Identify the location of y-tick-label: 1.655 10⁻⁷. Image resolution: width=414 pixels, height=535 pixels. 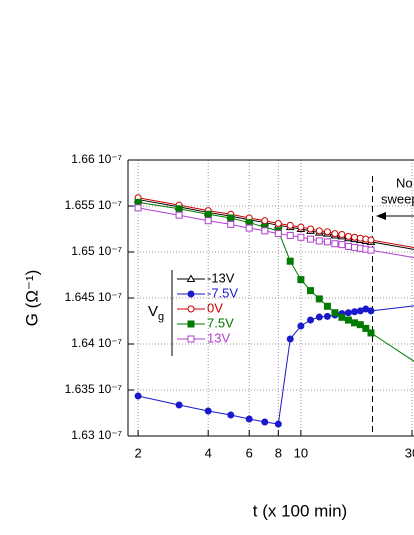
(93, 205).